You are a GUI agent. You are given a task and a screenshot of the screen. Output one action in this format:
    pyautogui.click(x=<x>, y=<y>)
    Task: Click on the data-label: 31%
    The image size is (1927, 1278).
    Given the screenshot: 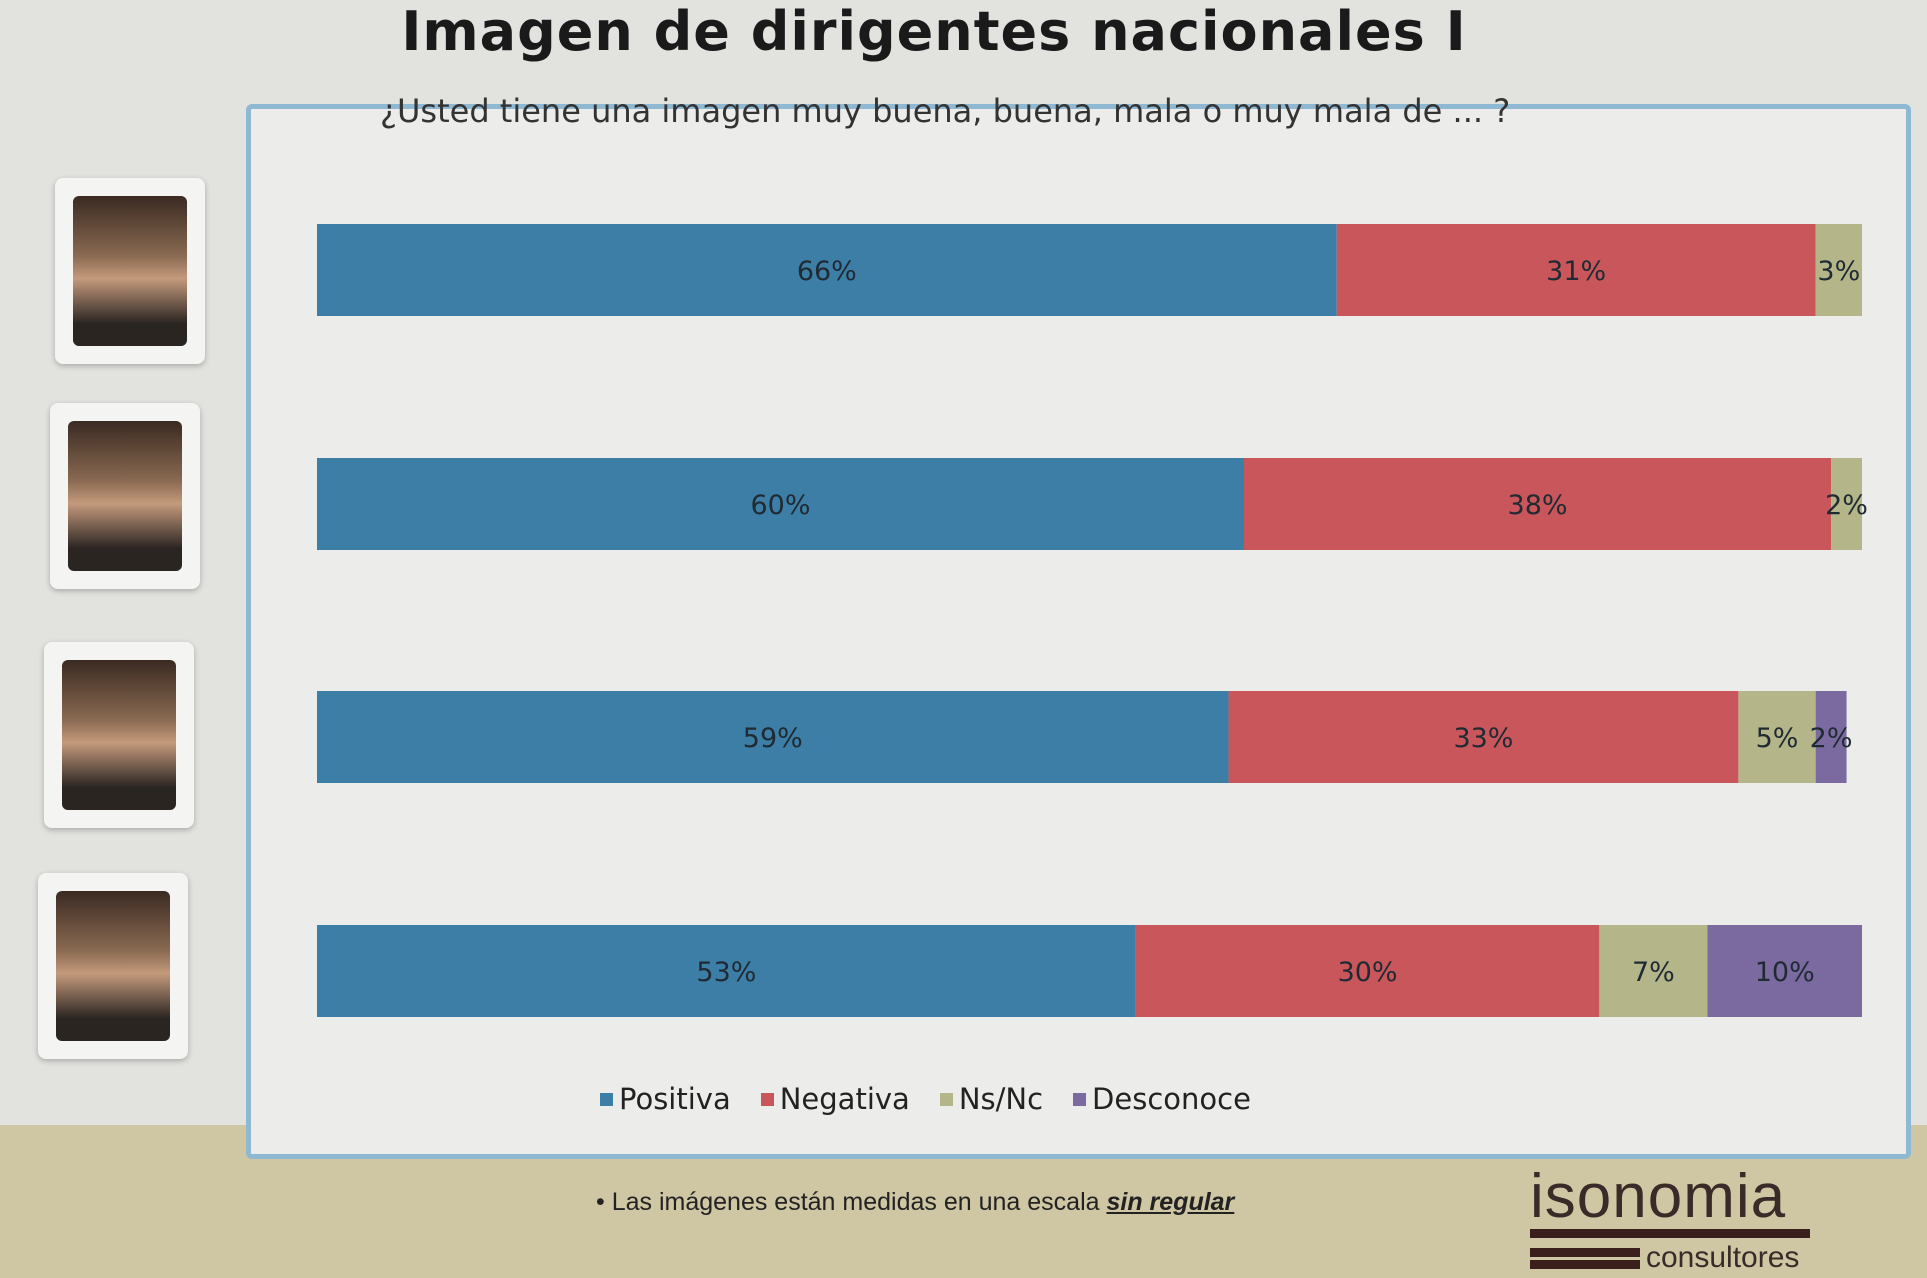 What is the action you would take?
    pyautogui.click(x=1576, y=271)
    